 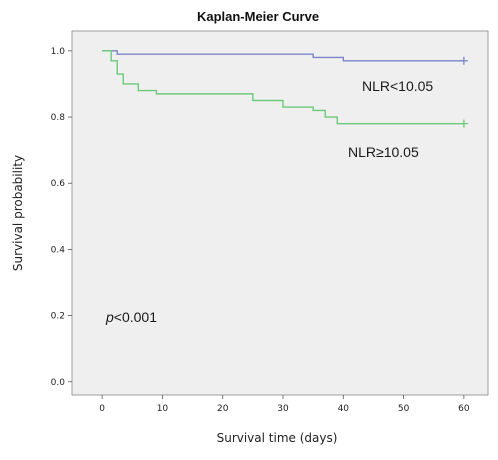 What do you see at coordinates (258, 16) in the screenshot?
I see `chart-title: Kaplan-Meier Curve` at bounding box center [258, 16].